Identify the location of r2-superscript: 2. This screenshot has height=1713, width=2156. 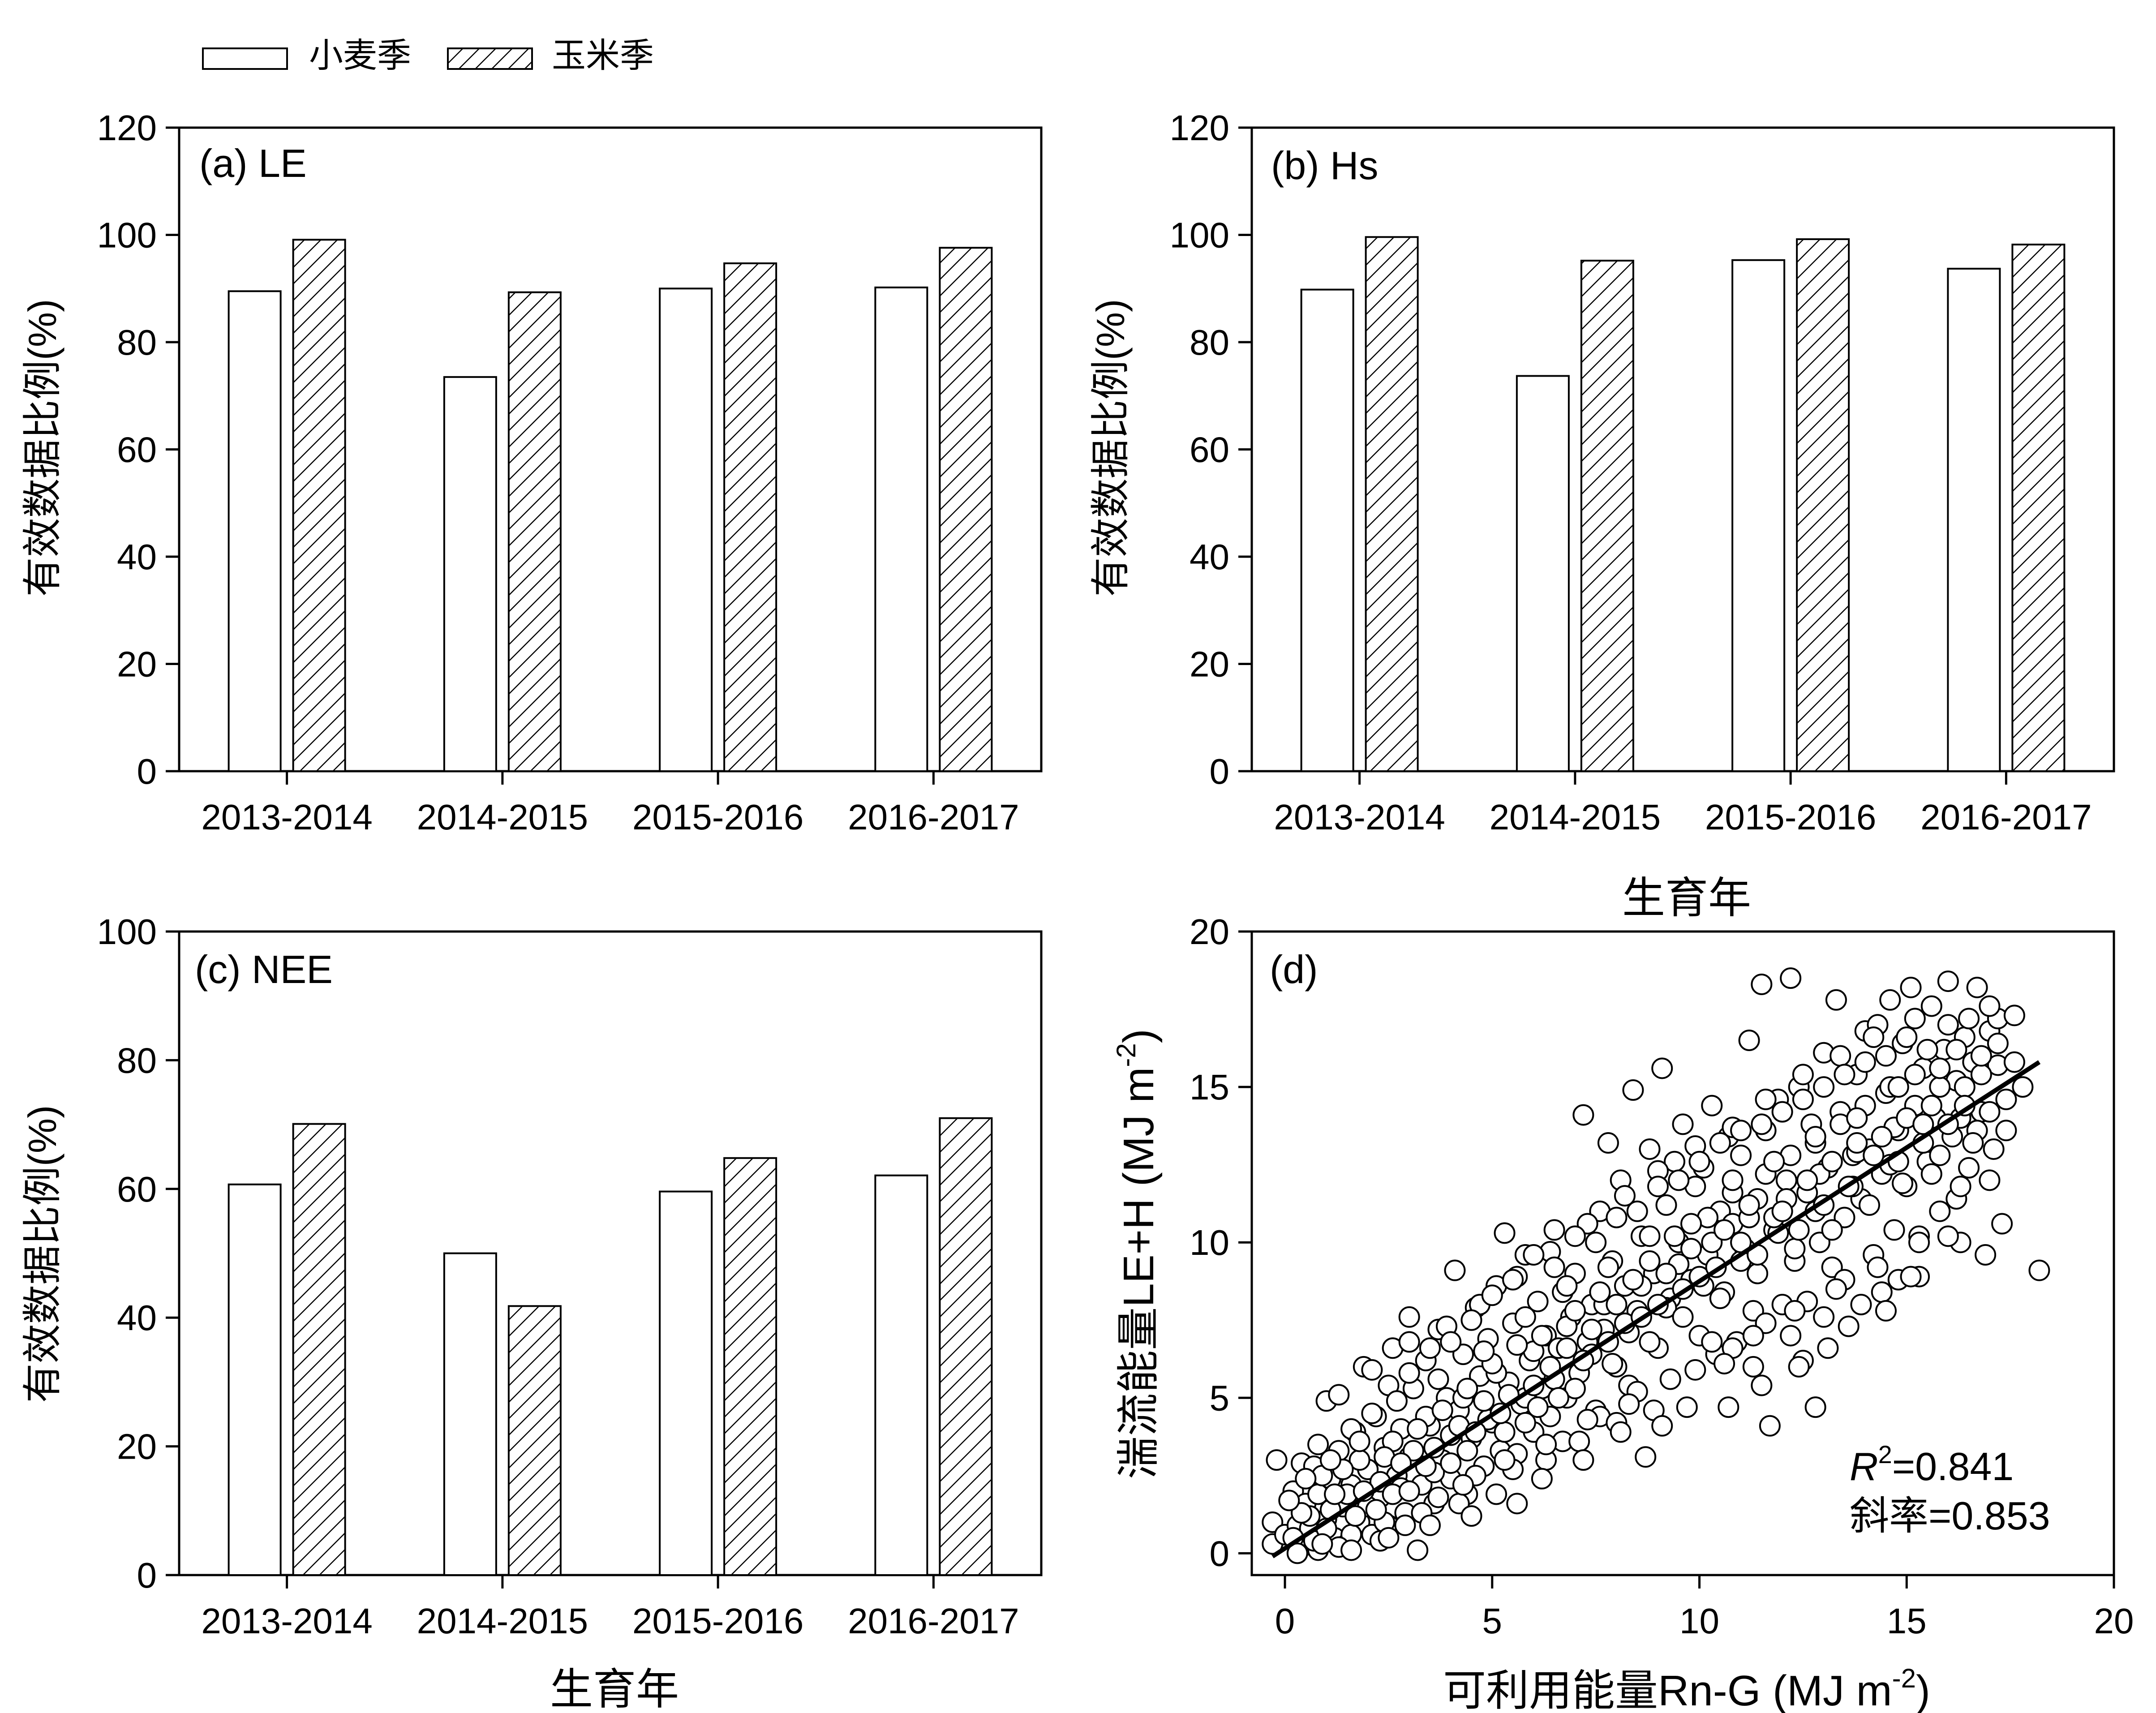
(1885, 1454).